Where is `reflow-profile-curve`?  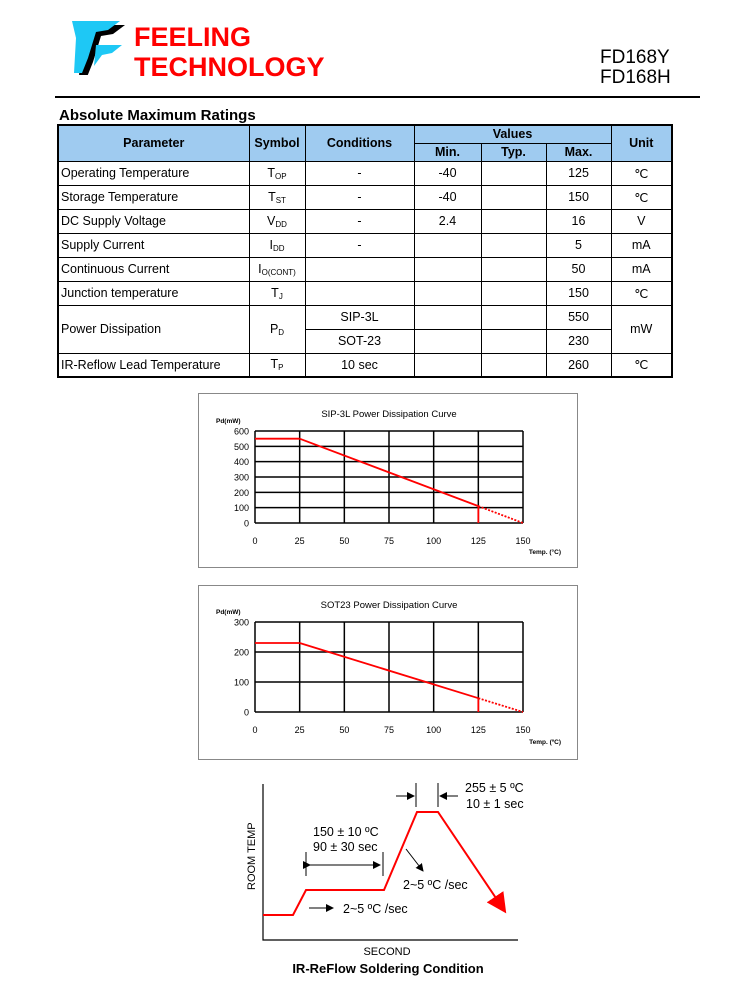 reflow-profile-curve is located at coordinates (385, 863).